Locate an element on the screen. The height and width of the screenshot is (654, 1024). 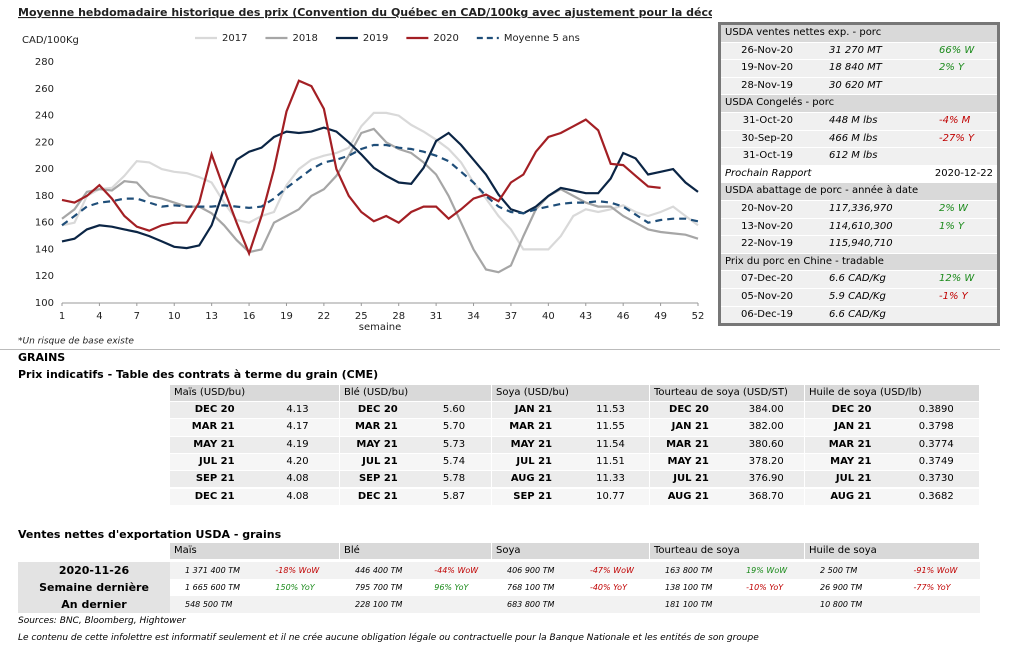
price: 4.17 is located at coordinates (297, 427).